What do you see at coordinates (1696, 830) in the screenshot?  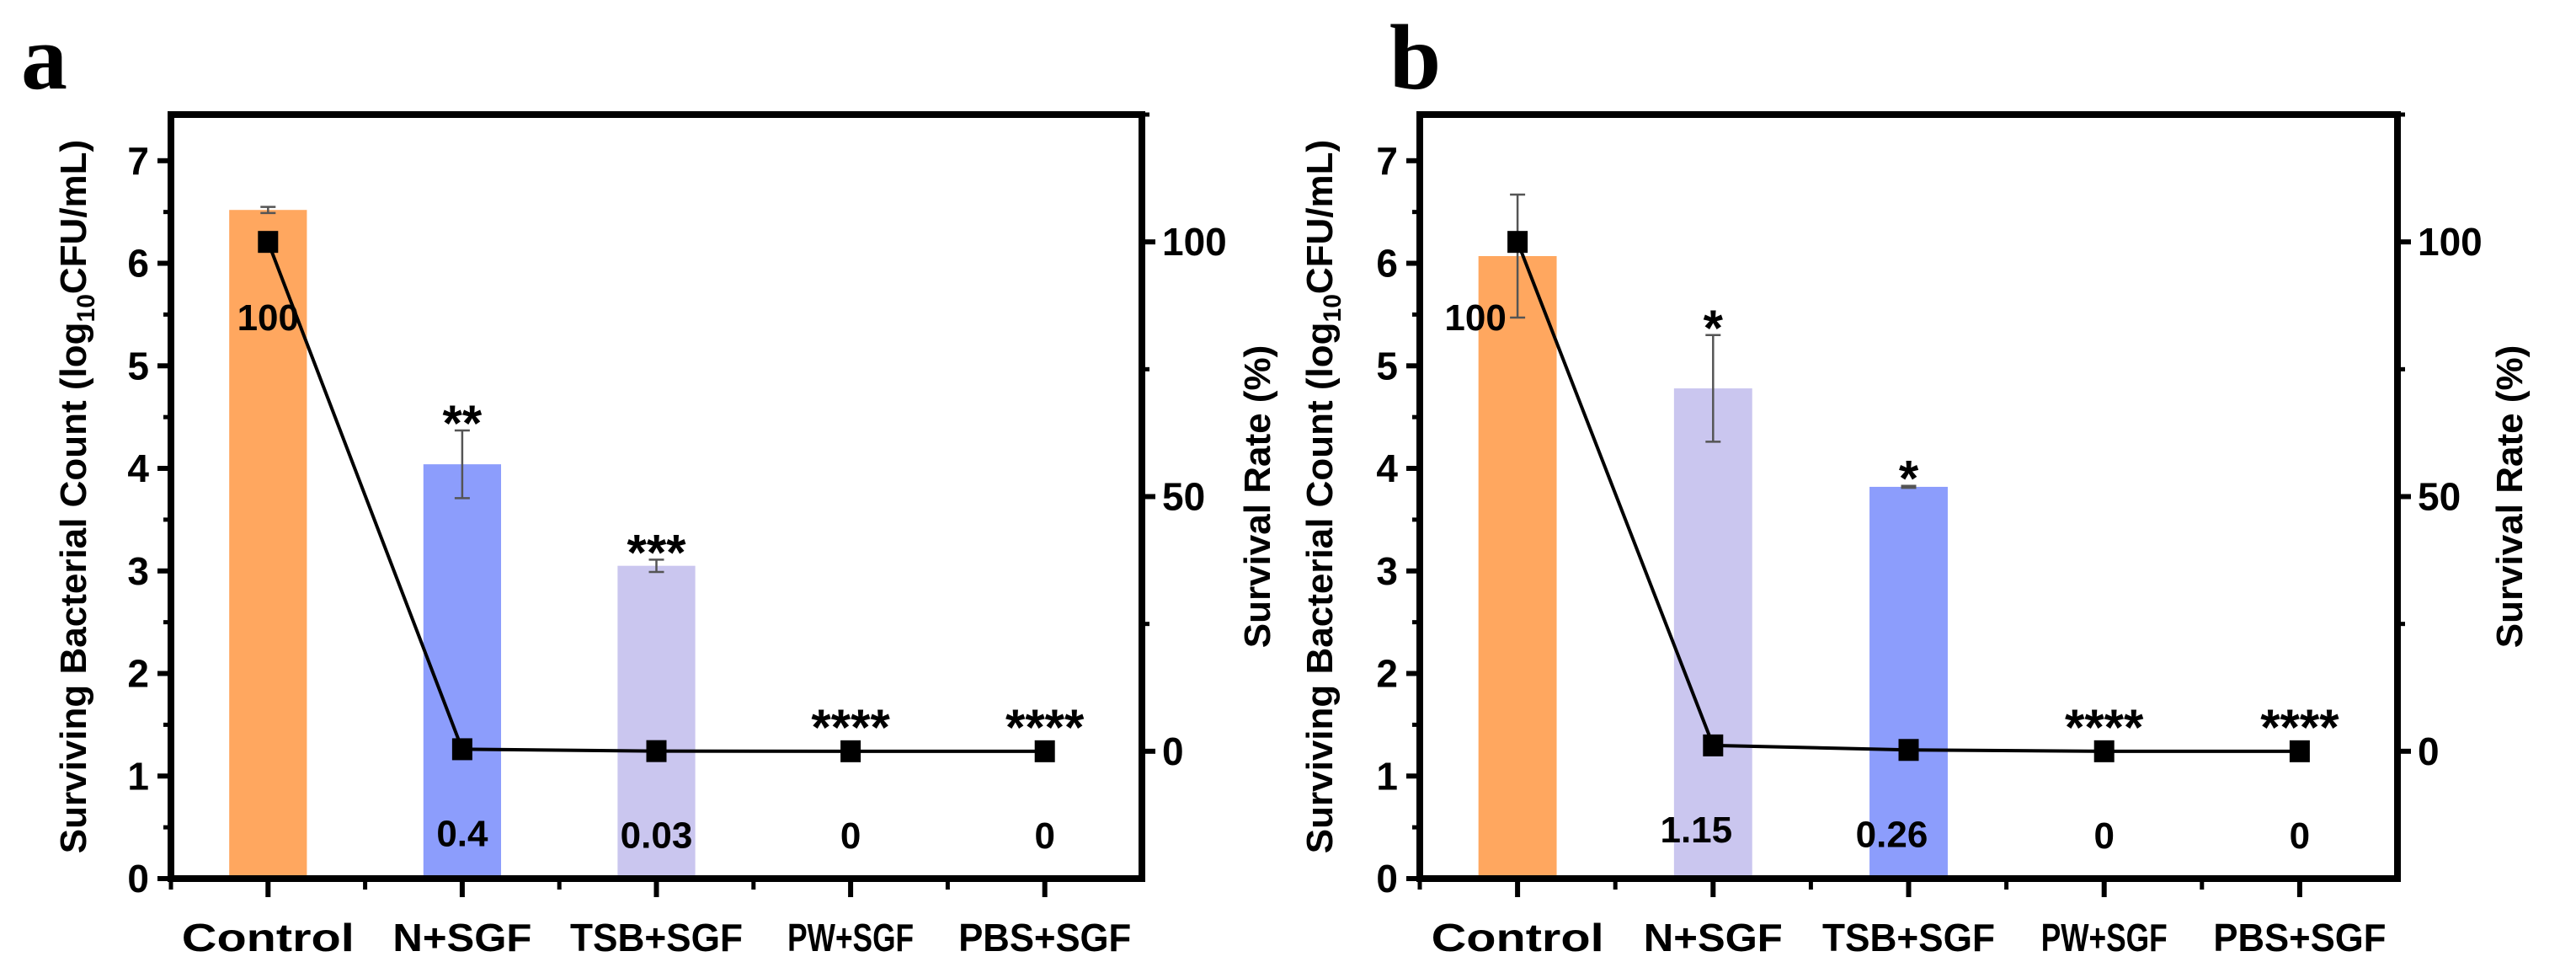 I see `survival-rate-label: 1.15` at bounding box center [1696, 830].